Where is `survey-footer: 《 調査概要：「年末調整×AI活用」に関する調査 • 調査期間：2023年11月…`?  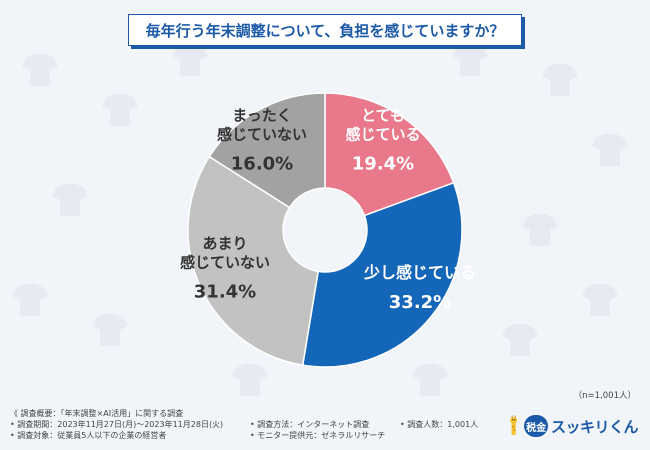 survey-footer: 《 調査概要：「年末調整×AI活用」に関する調査 • 調査期間：2023年11月… is located at coordinates (260, 424).